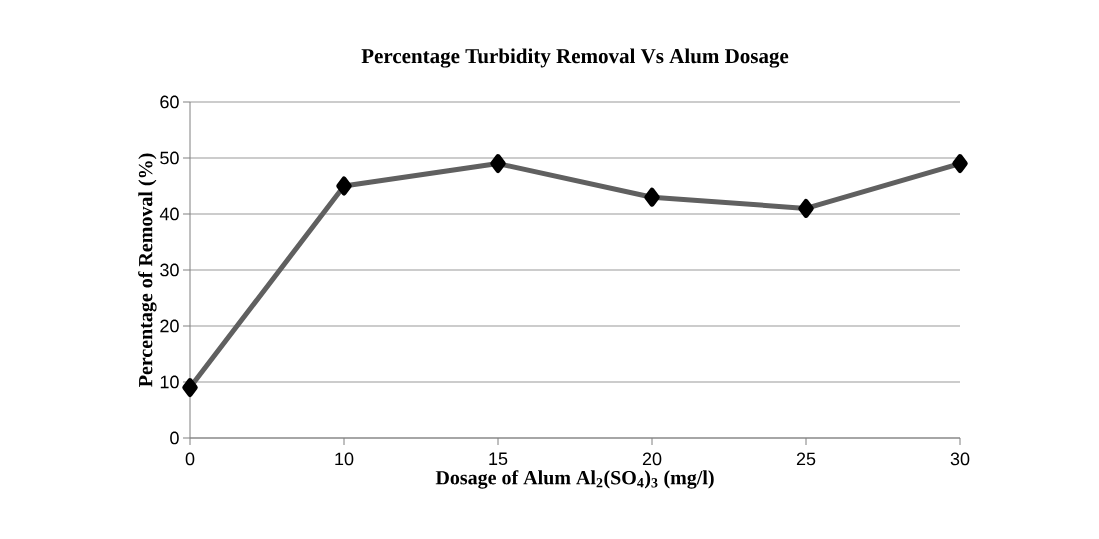 The width and height of the screenshot is (1099, 539). What do you see at coordinates (652, 459) in the screenshot?
I see `x-tick-label: 20` at bounding box center [652, 459].